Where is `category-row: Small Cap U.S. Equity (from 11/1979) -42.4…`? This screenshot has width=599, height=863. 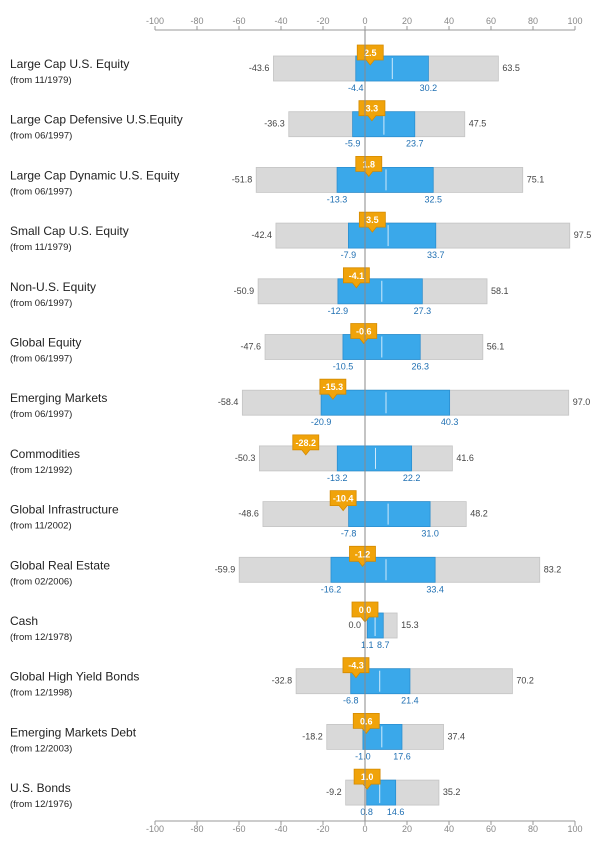 category-row: Small Cap U.S. Equity (from 11/1979) -42.4… is located at coordinates (301, 235).